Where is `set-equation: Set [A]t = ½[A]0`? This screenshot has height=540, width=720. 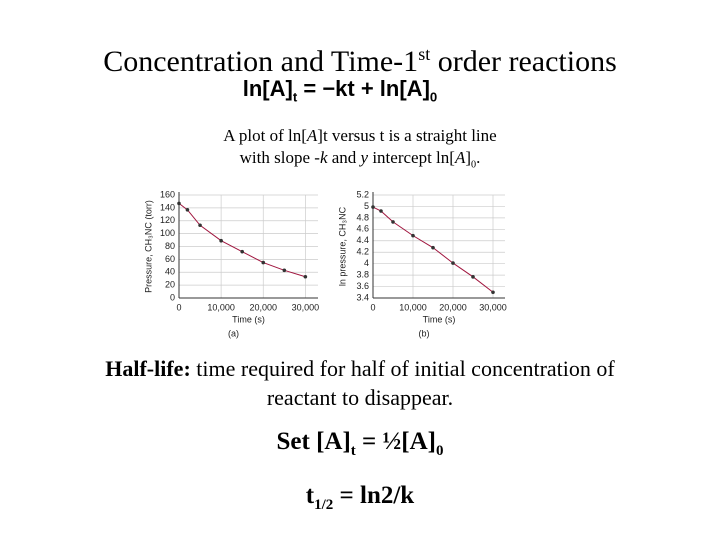 set-equation: Set [A]t = ½[A]0 is located at coordinates (360, 444).